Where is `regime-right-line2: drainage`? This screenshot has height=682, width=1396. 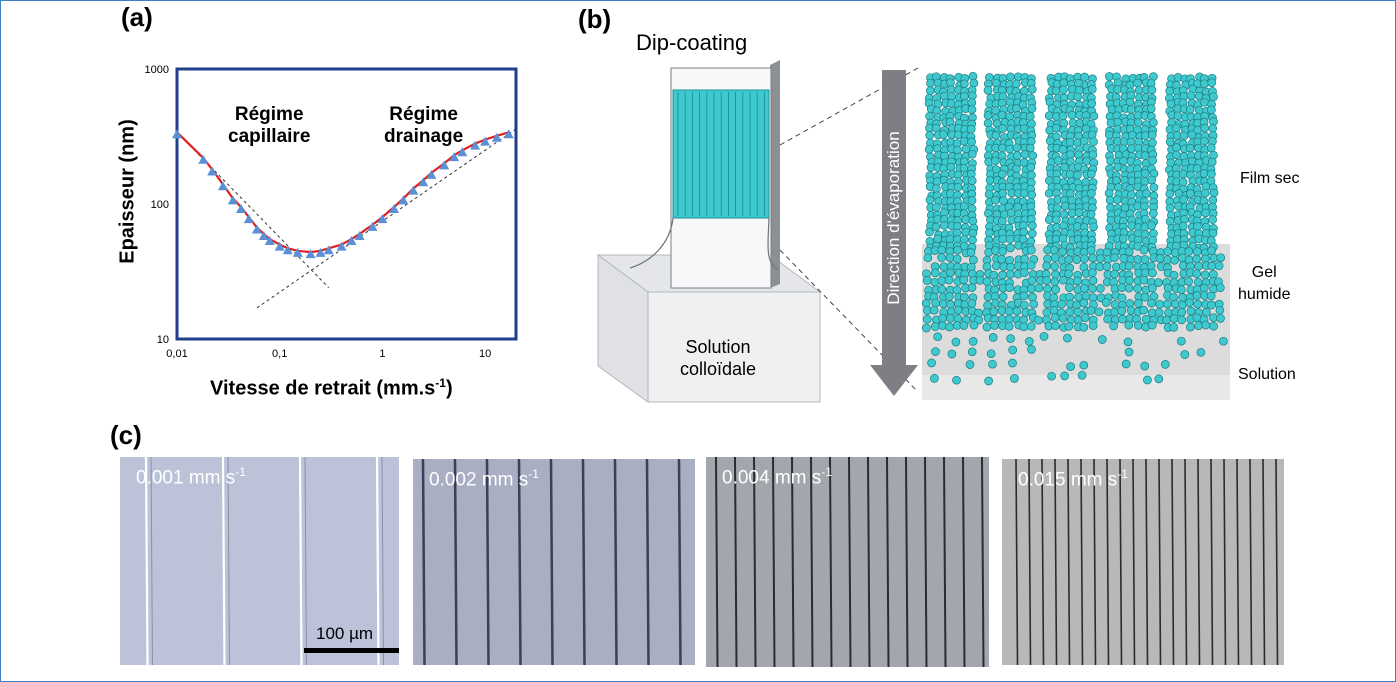 regime-right-line2: drainage is located at coordinates (424, 136).